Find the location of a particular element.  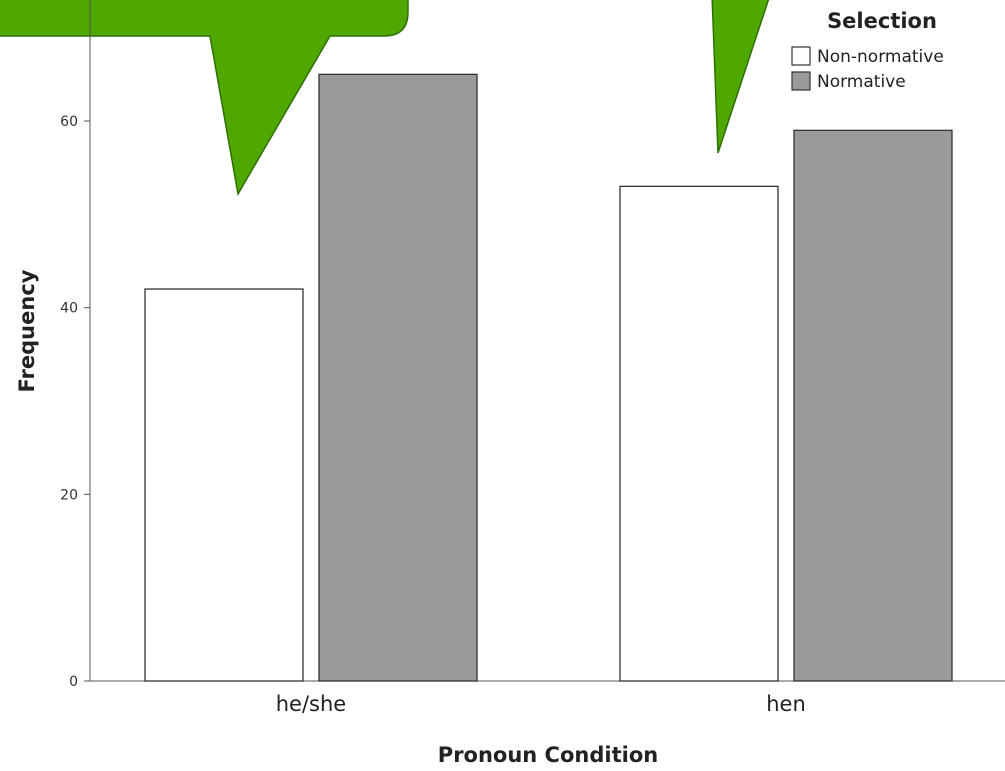

legend-label: Non-normative is located at coordinates (880, 57).